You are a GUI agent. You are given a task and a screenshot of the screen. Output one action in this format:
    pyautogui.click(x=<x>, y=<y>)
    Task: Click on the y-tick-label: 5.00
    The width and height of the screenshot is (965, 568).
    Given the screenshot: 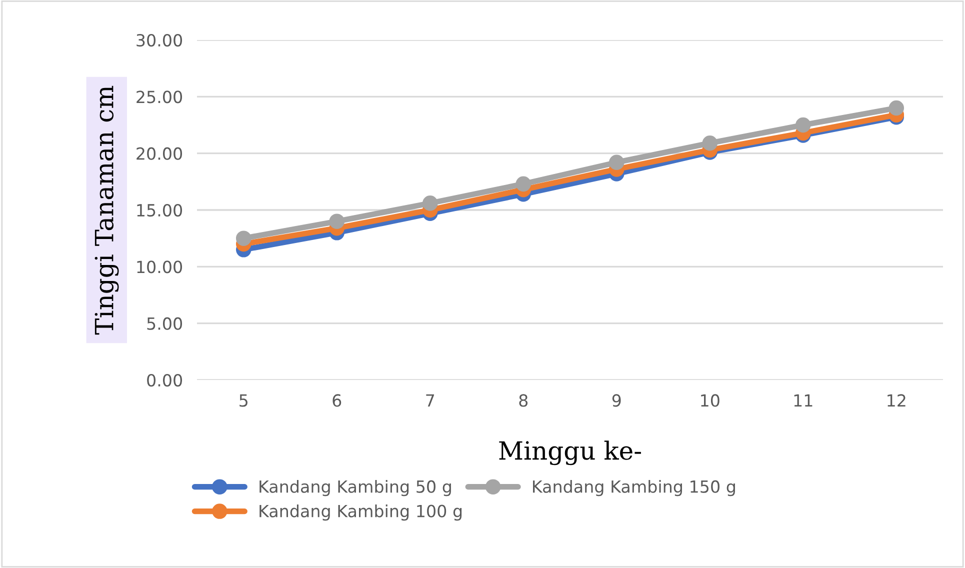 What is the action you would take?
    pyautogui.click(x=164, y=323)
    